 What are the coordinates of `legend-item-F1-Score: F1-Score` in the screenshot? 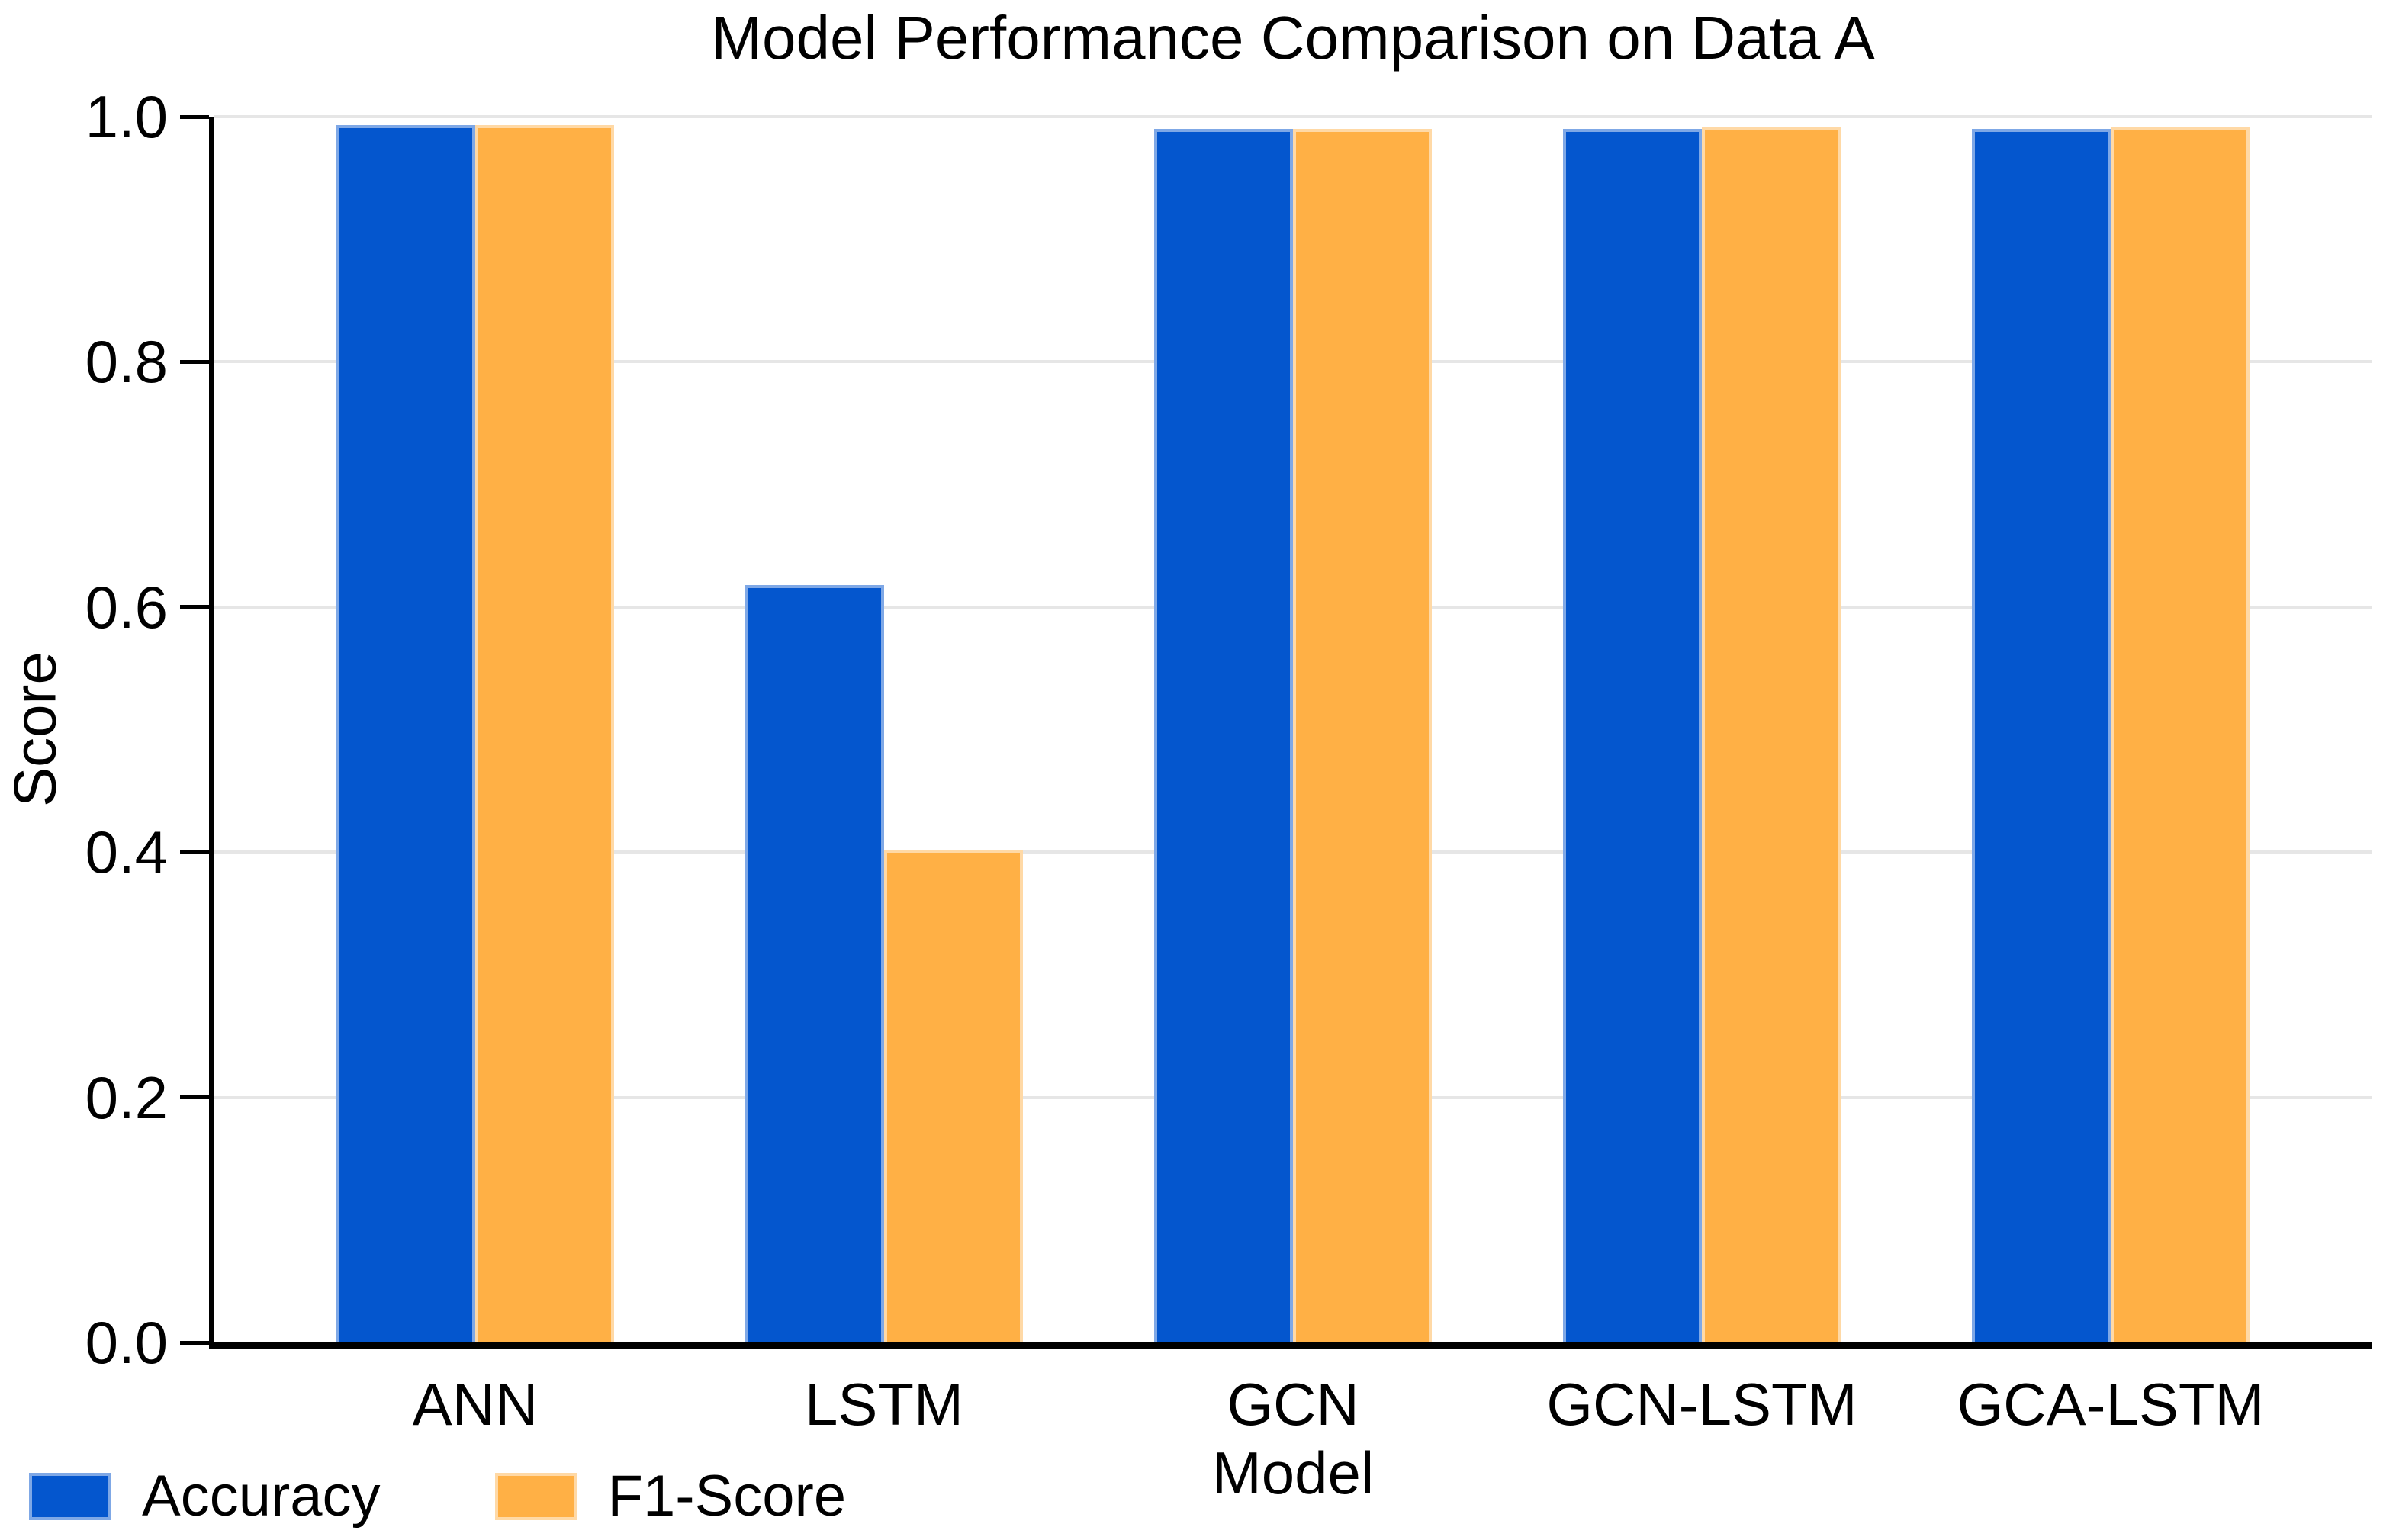 It's located at (670, 1496).